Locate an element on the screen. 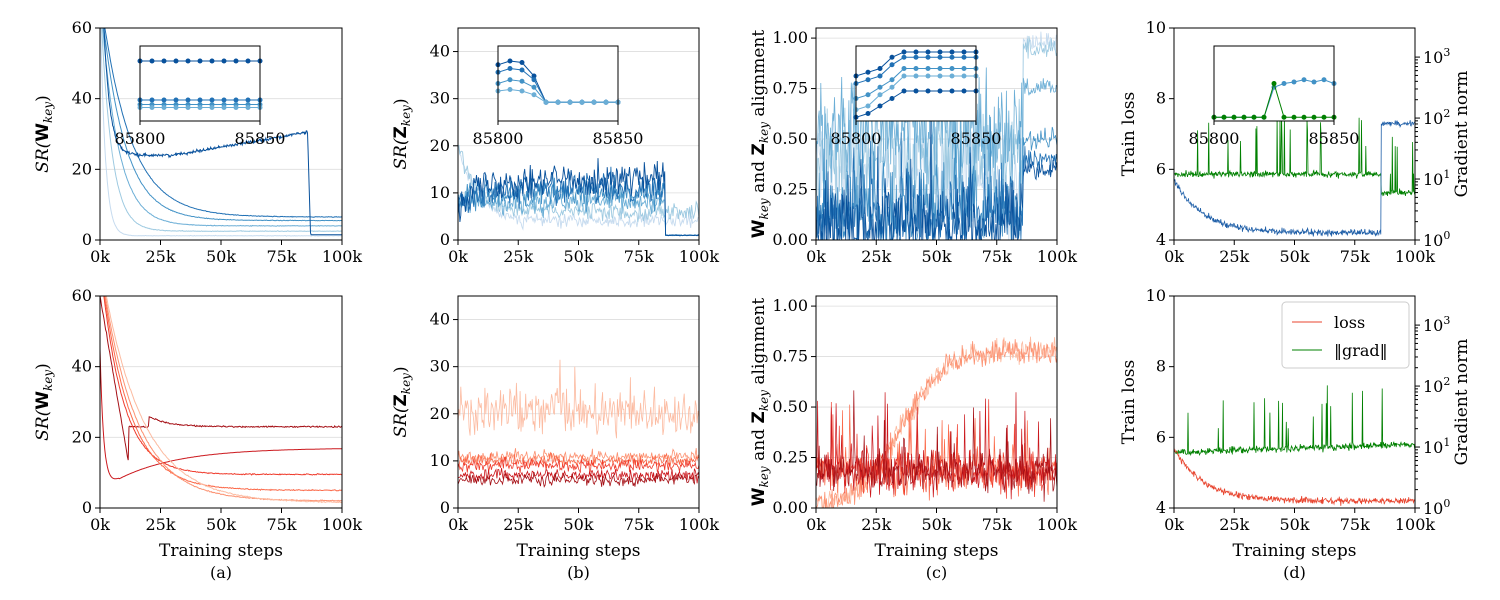 The image size is (1500, 600). legend: loss ‖grad‖ is located at coordinates (1345, 335).